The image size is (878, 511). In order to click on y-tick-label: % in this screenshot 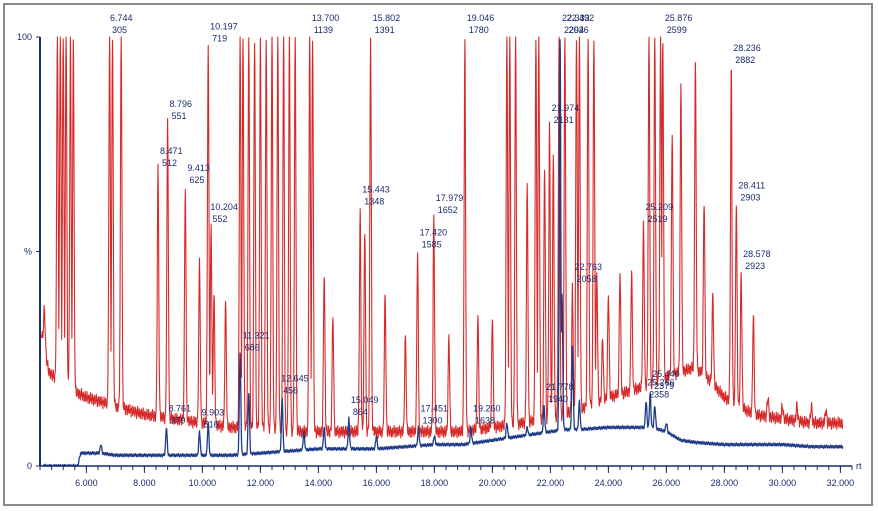, I will do `click(28, 252)`.